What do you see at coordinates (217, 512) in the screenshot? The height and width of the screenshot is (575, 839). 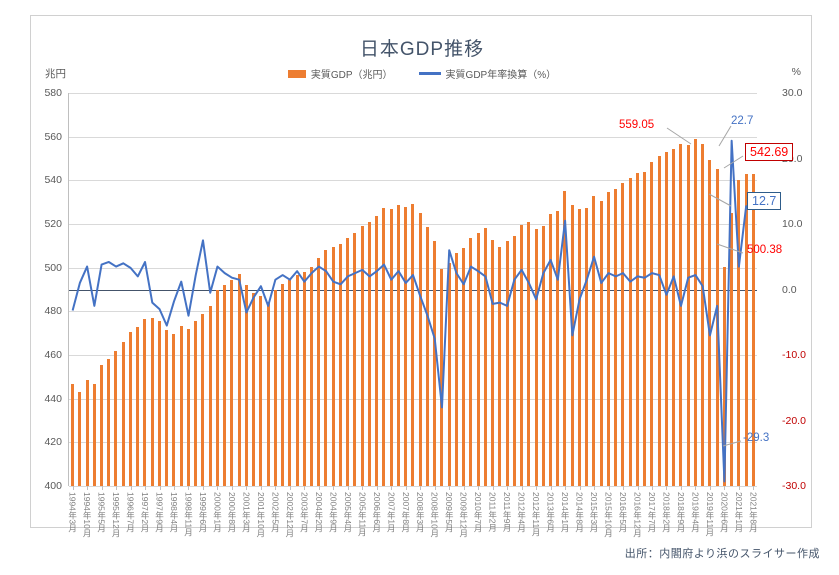 I see `x-axis-tick-label: 2000年1月` at bounding box center [217, 512].